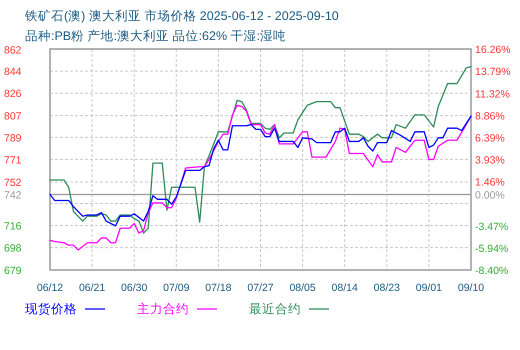 Image resolution: width=520 pixels, height=350 pixels. I want to click on y-tick-label: 716, so click(13, 226).